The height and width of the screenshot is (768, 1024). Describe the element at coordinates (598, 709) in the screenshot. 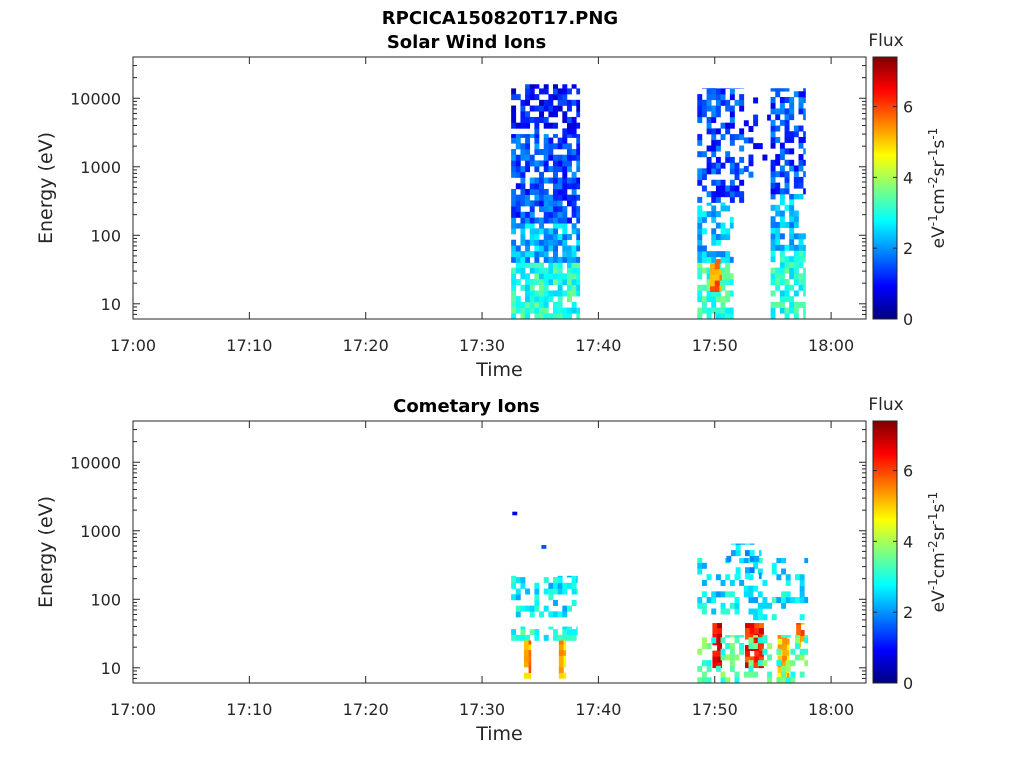

I see `x-tick-label: 17:40` at that location.